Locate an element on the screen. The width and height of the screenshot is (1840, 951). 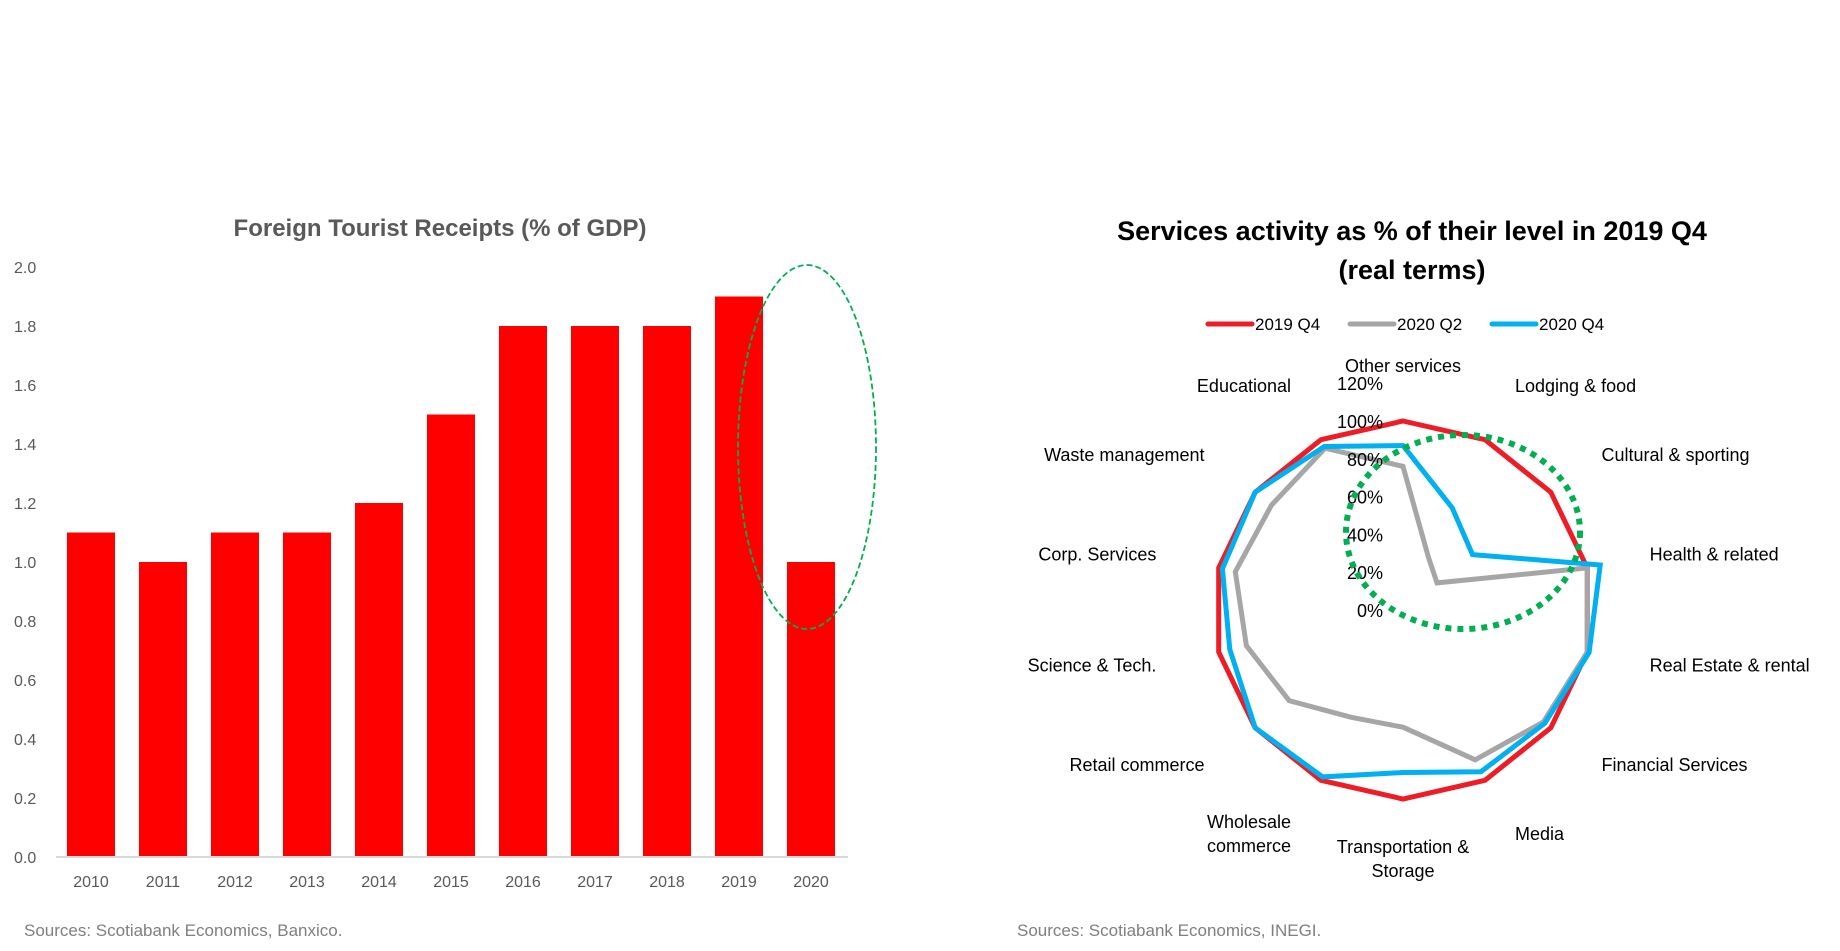
bar-2019 is located at coordinates (739, 576).